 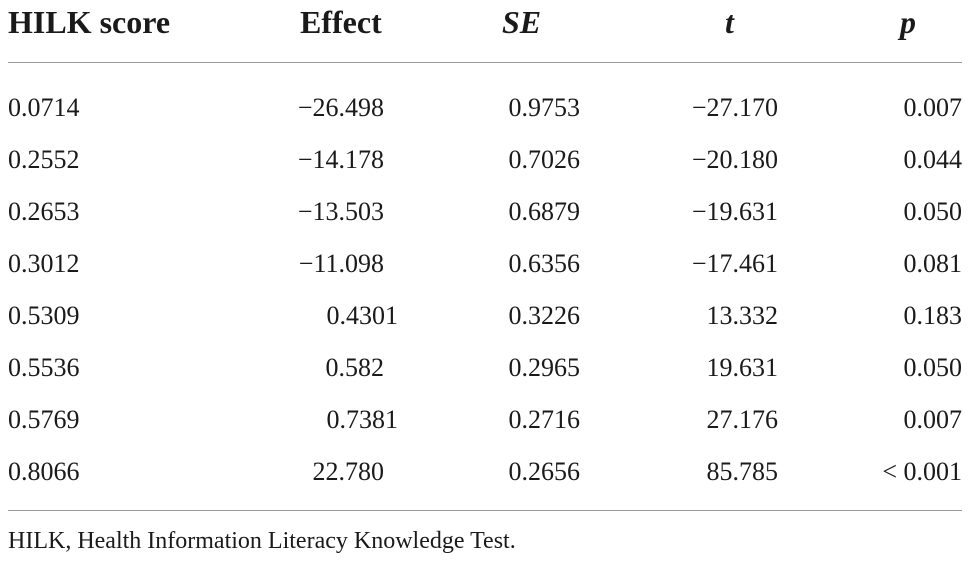 What do you see at coordinates (742, 367) in the screenshot?
I see `cell-t: 19.631` at bounding box center [742, 367].